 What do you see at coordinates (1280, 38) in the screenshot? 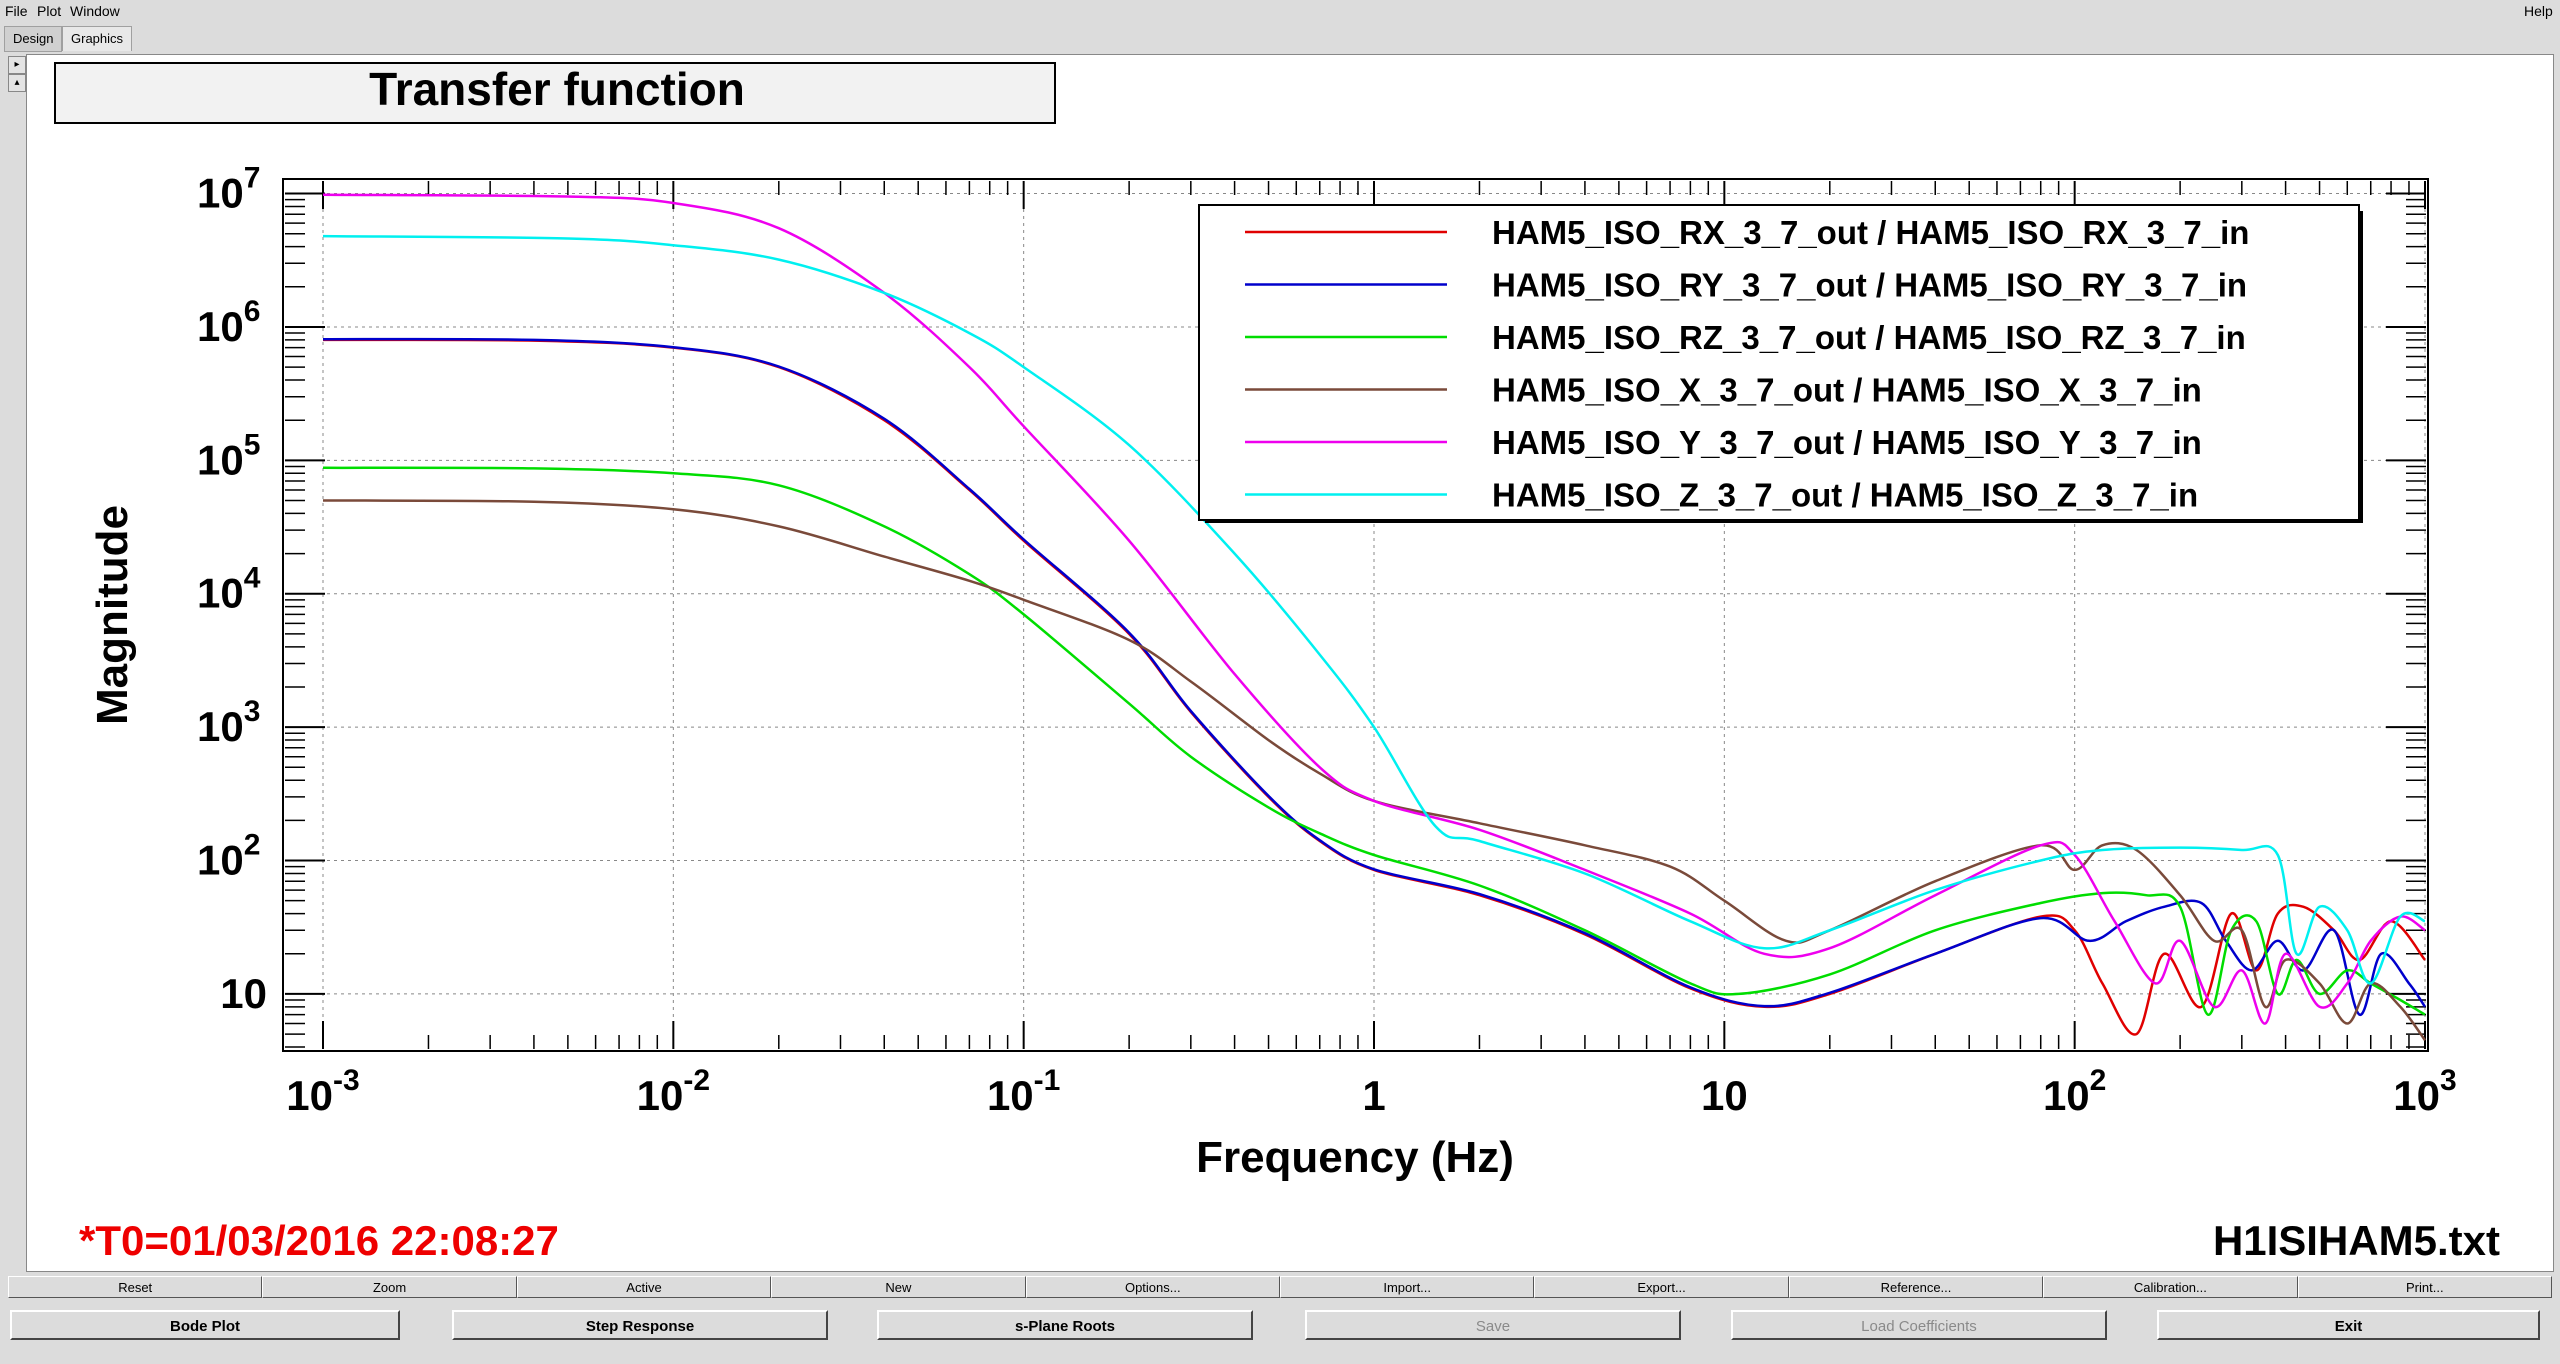
I see `tab-bar: Design Graphics` at bounding box center [1280, 38].